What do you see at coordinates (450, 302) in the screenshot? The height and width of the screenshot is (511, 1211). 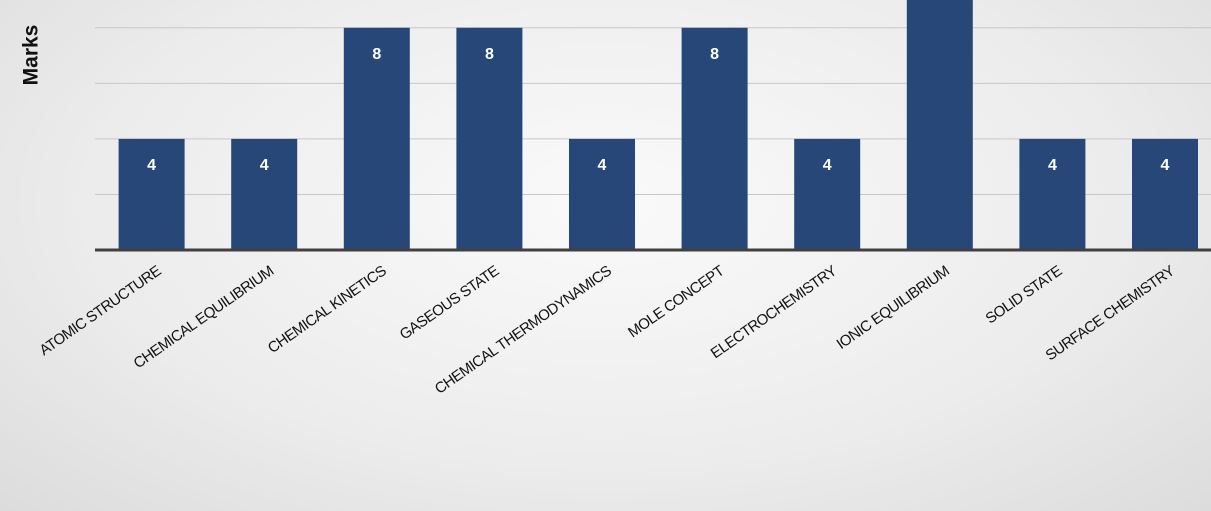 I see `x-tick-label: GASEOUS STATE` at bounding box center [450, 302].